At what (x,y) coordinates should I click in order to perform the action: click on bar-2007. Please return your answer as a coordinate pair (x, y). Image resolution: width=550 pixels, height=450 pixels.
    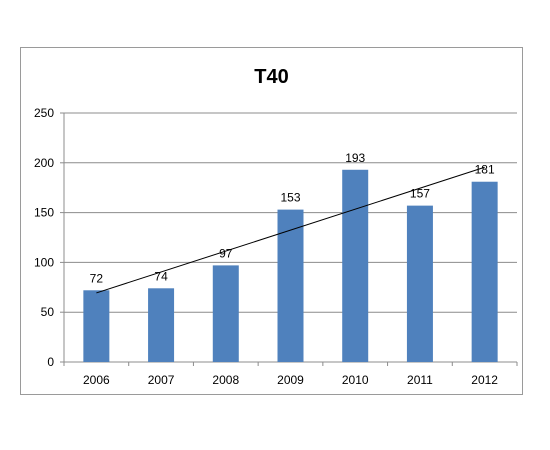
    Looking at the image, I should click on (161, 325).